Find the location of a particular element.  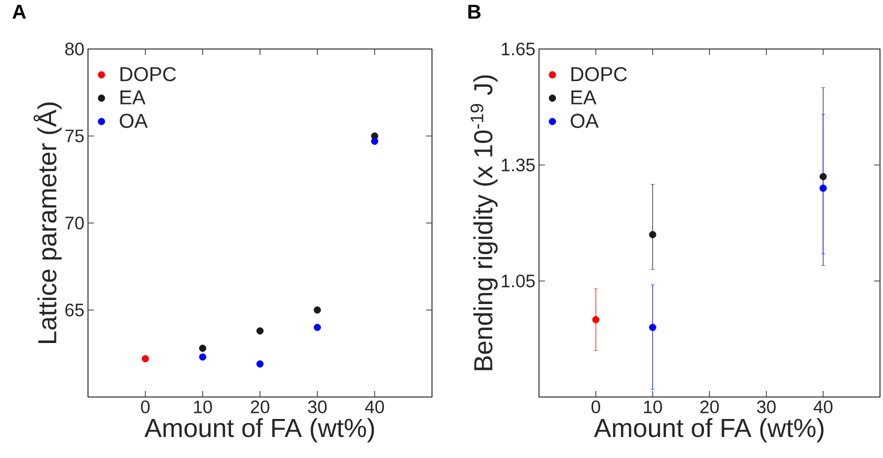

y-axis-title: Bending rigidity (x 10$^{-19}$ J) is located at coordinates (484, 222).